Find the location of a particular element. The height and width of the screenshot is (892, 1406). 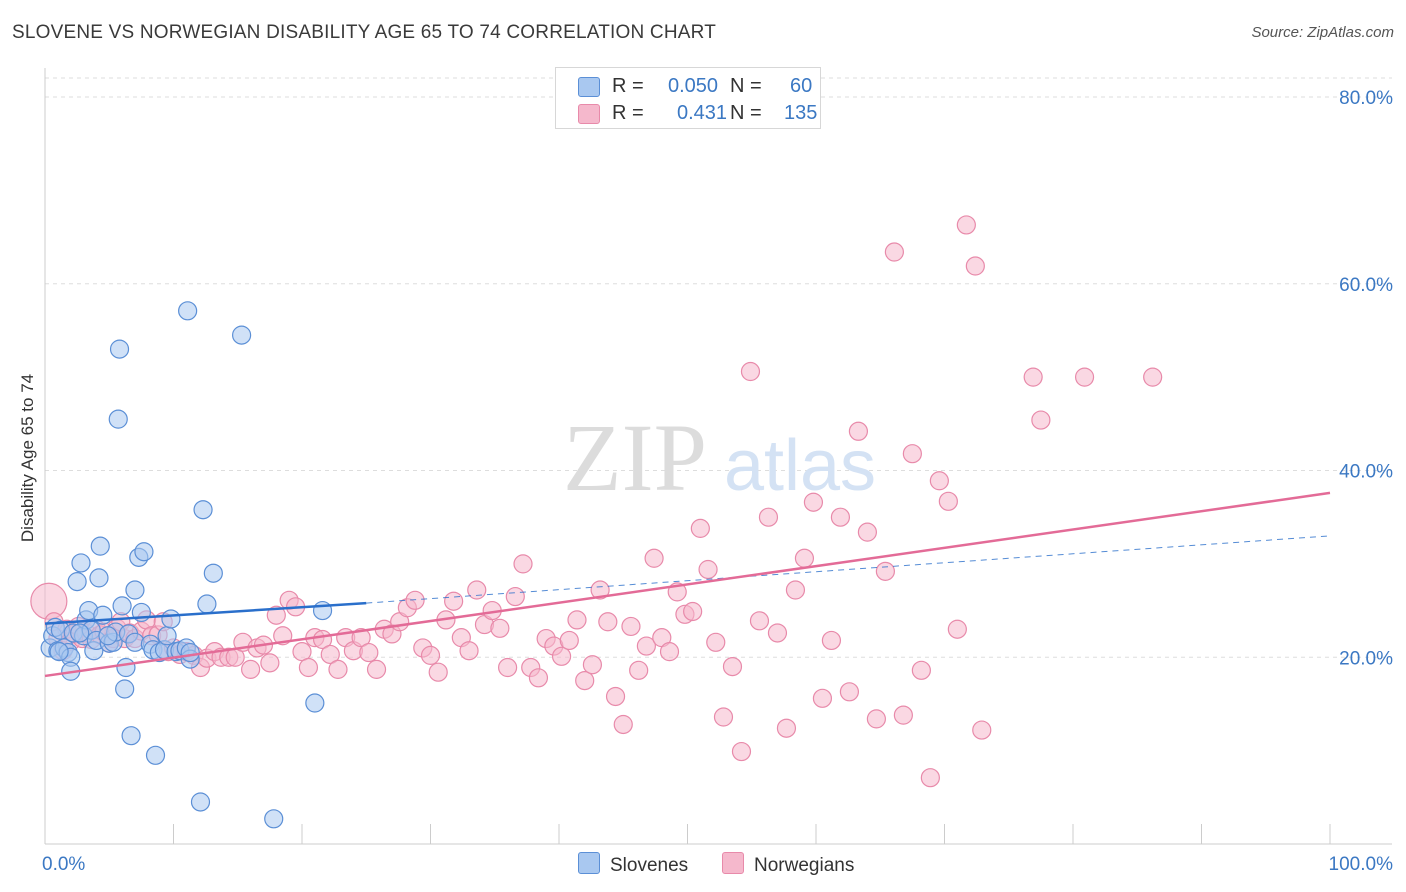

watermark-atlas: atlas is located at coordinates (800, 466).